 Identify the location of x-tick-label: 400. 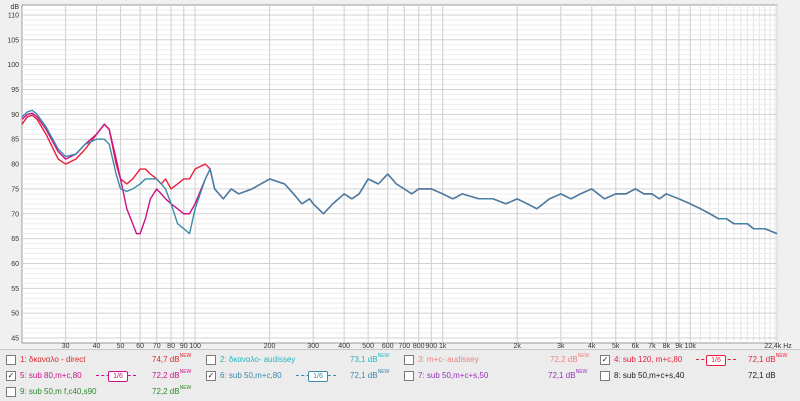
(344, 346).